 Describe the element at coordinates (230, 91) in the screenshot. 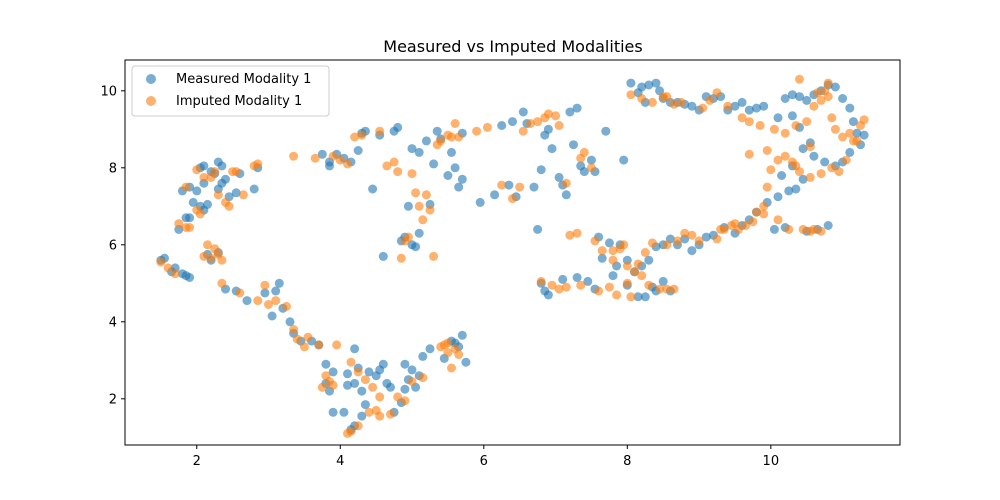

I see `legend-box` at that location.